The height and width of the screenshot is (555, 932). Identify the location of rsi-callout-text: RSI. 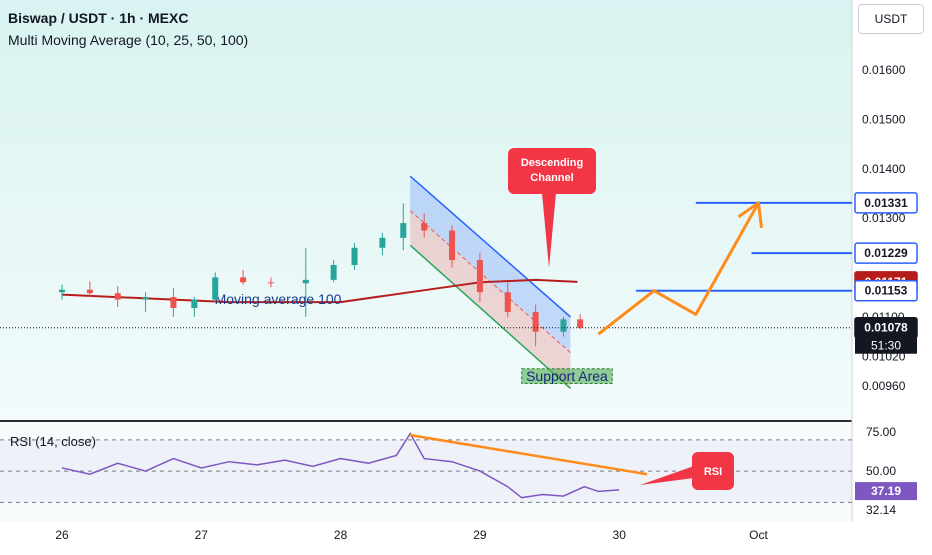
(713, 472).